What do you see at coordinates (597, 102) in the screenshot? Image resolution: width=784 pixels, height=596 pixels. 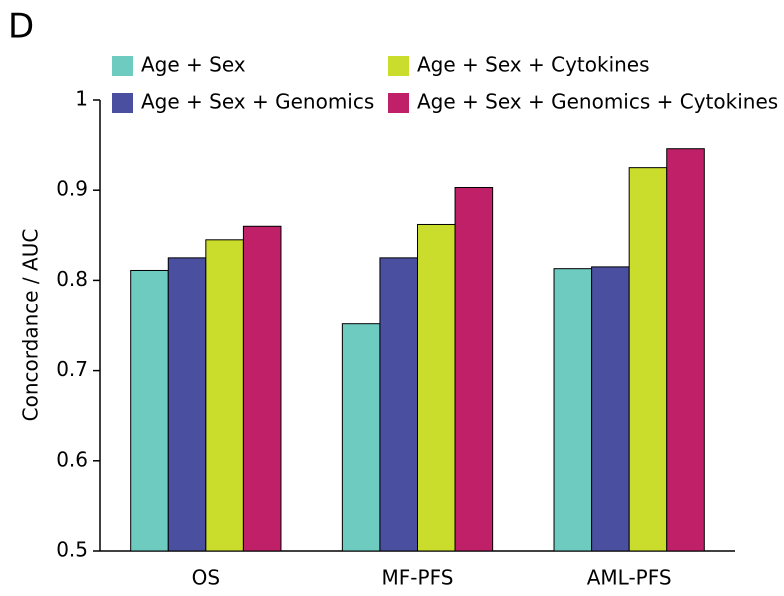 I see `legend-label: Age + Sex + Genomics + Cytokines` at bounding box center [597, 102].